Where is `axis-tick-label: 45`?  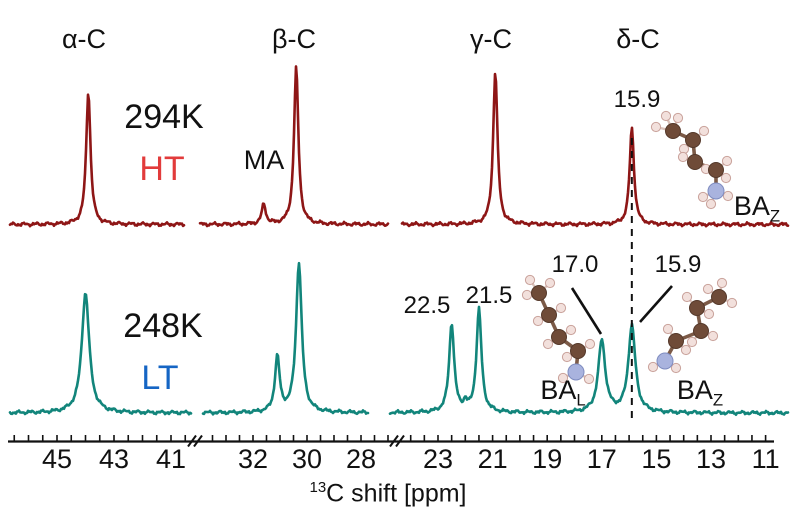
axis-tick-label: 45 is located at coordinates (57, 459).